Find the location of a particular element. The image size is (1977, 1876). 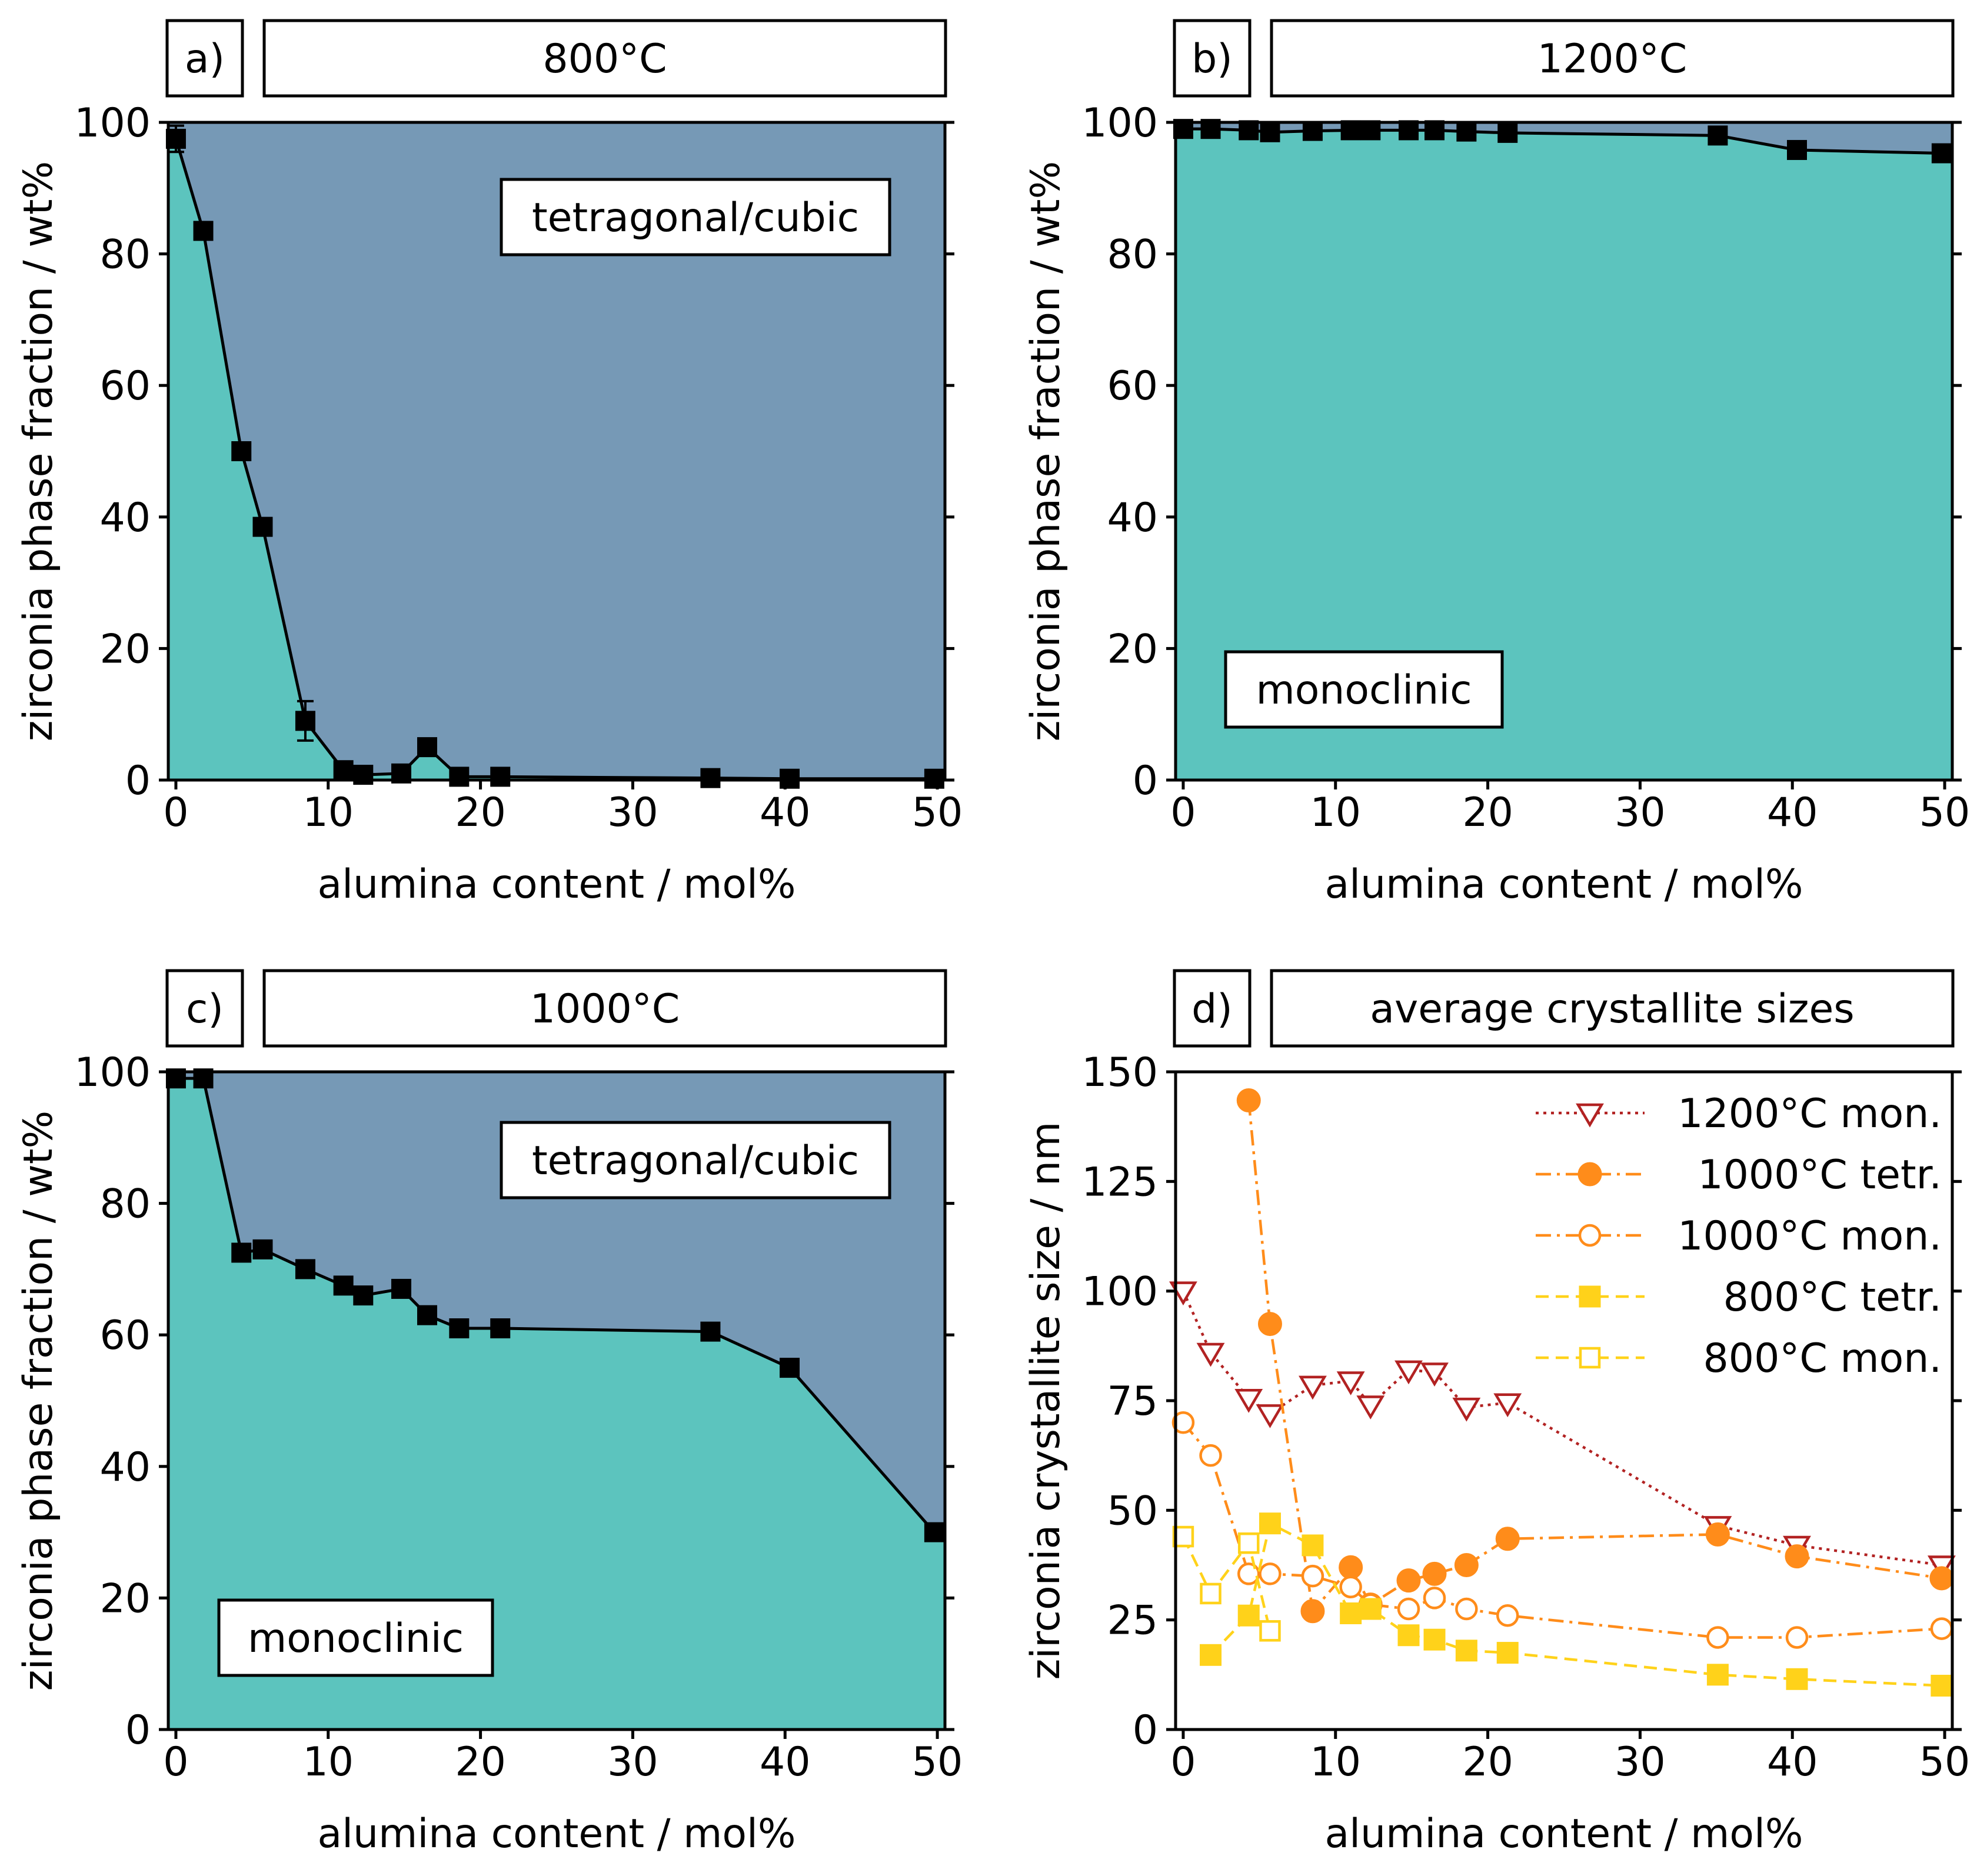

region-label: monoclinic is located at coordinates (1364, 690).